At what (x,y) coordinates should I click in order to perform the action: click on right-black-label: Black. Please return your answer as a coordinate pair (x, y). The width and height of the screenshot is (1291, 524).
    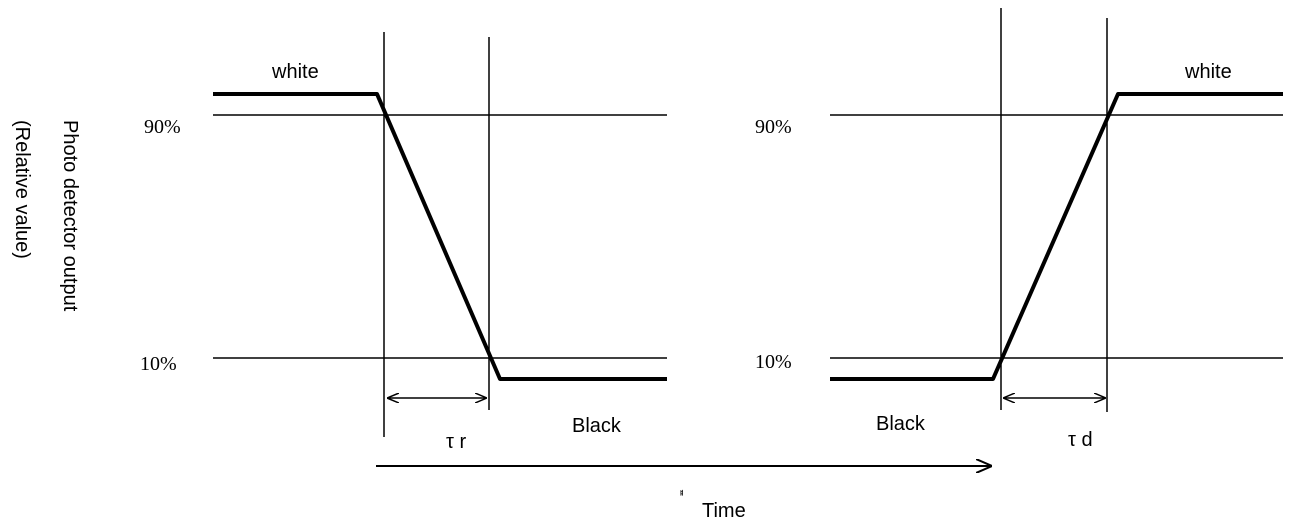
    Looking at the image, I should click on (901, 424).